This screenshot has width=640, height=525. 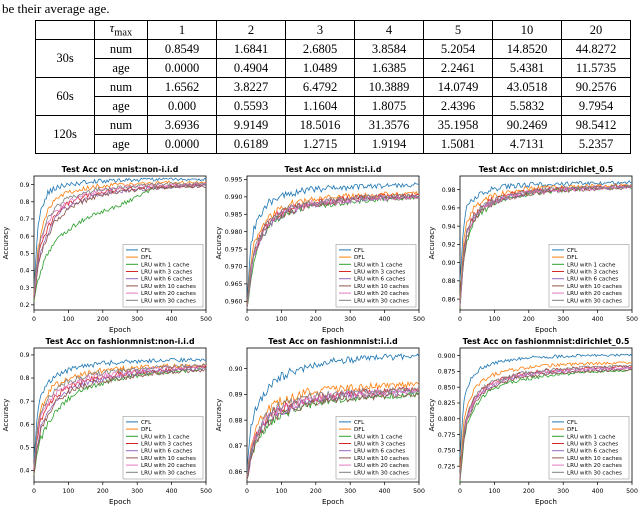 What do you see at coordinates (333, 169) in the screenshot?
I see `chart-title: Test Acc on mnist:i.i.d` at bounding box center [333, 169].